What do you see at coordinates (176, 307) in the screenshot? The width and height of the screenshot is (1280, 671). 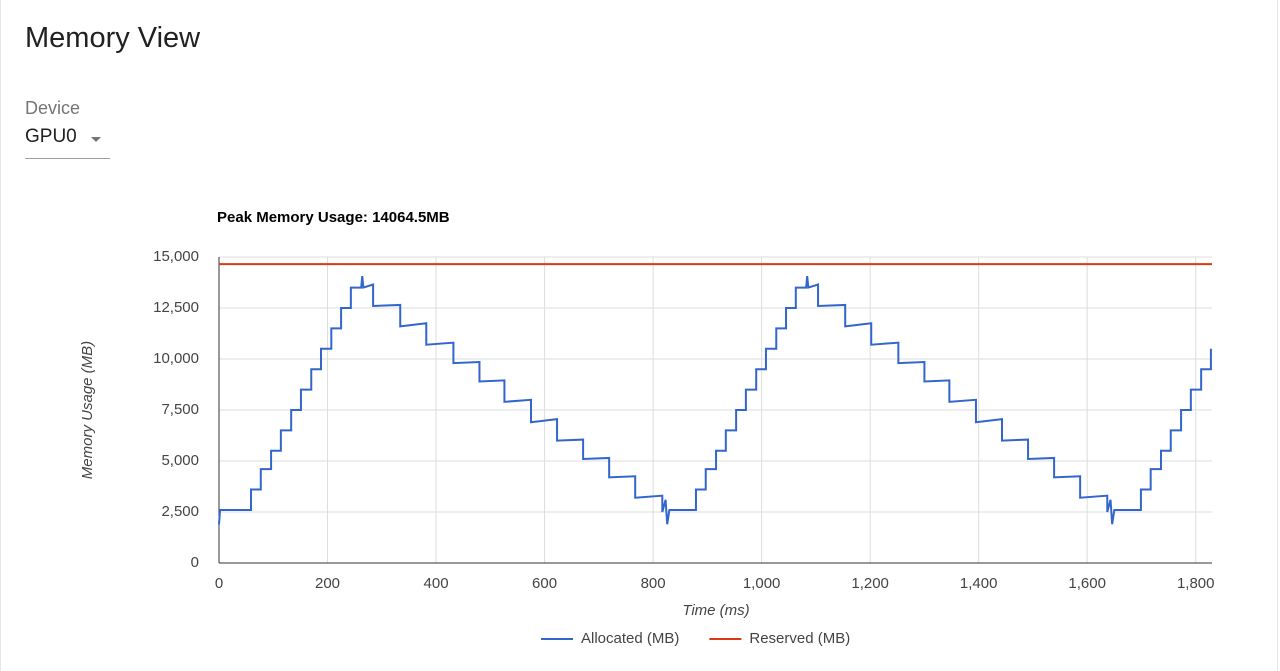 I see `y-tick-label: 12,500` at bounding box center [176, 307].